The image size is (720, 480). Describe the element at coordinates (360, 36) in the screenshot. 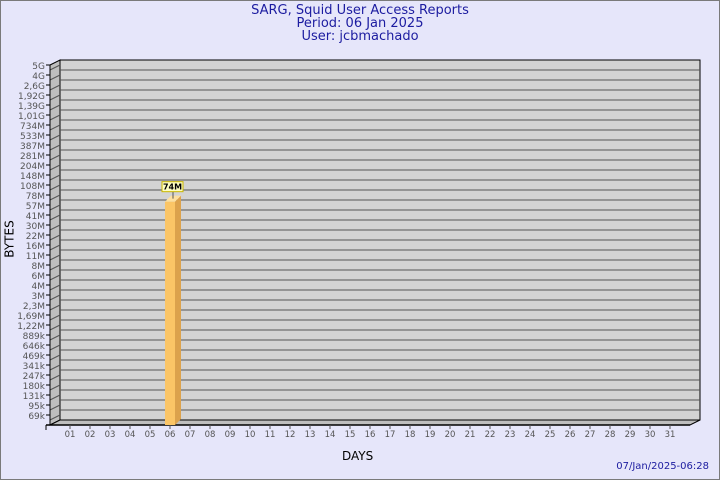

I see `chart-user: User: jcbmachado` at that location.